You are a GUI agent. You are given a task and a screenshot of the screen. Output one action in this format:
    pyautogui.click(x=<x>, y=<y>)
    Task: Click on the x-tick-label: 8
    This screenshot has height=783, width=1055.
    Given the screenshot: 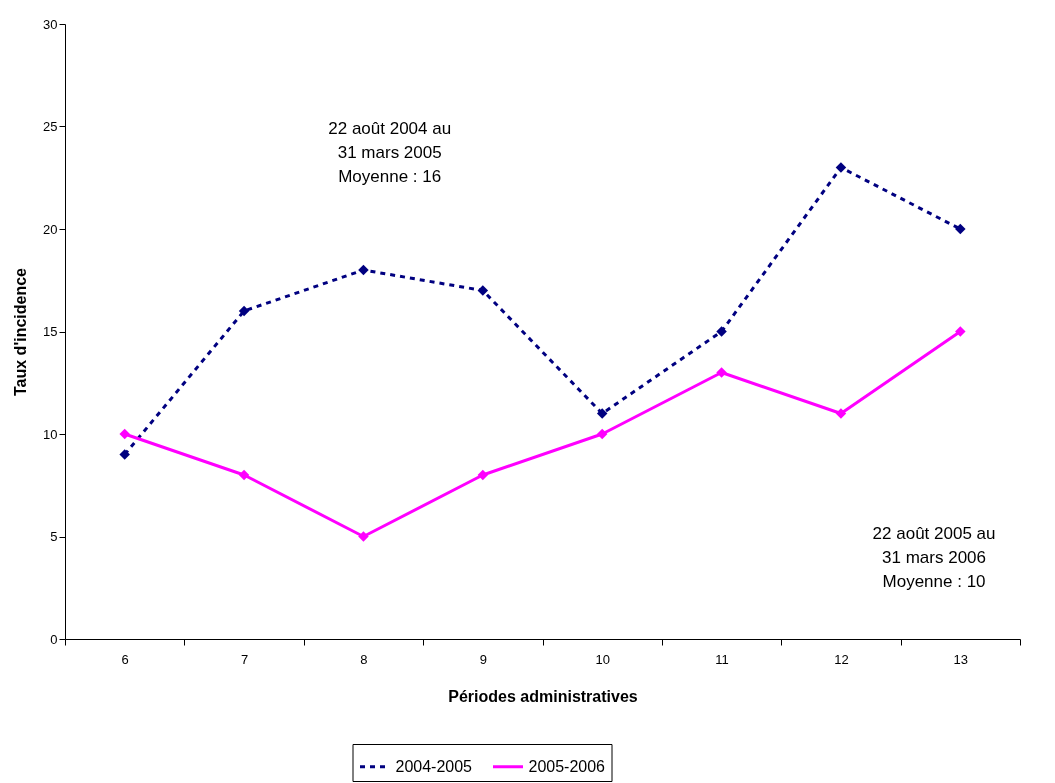 What is the action you would take?
    pyautogui.click(x=364, y=659)
    